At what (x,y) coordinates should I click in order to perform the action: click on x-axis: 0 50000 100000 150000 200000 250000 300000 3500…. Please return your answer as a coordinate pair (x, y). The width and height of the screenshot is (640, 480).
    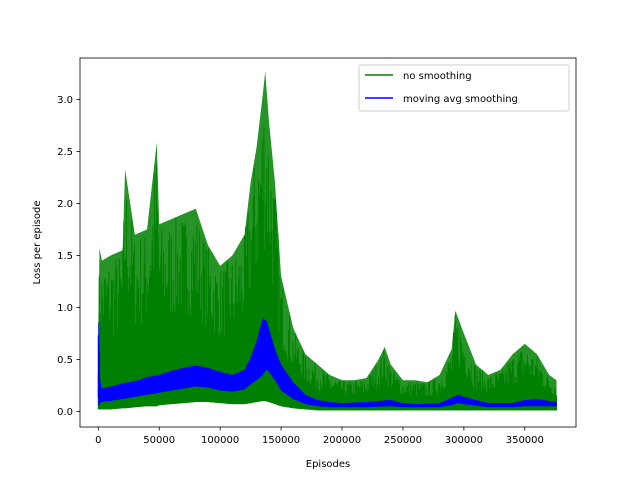
    Looking at the image, I should click on (319, 436).